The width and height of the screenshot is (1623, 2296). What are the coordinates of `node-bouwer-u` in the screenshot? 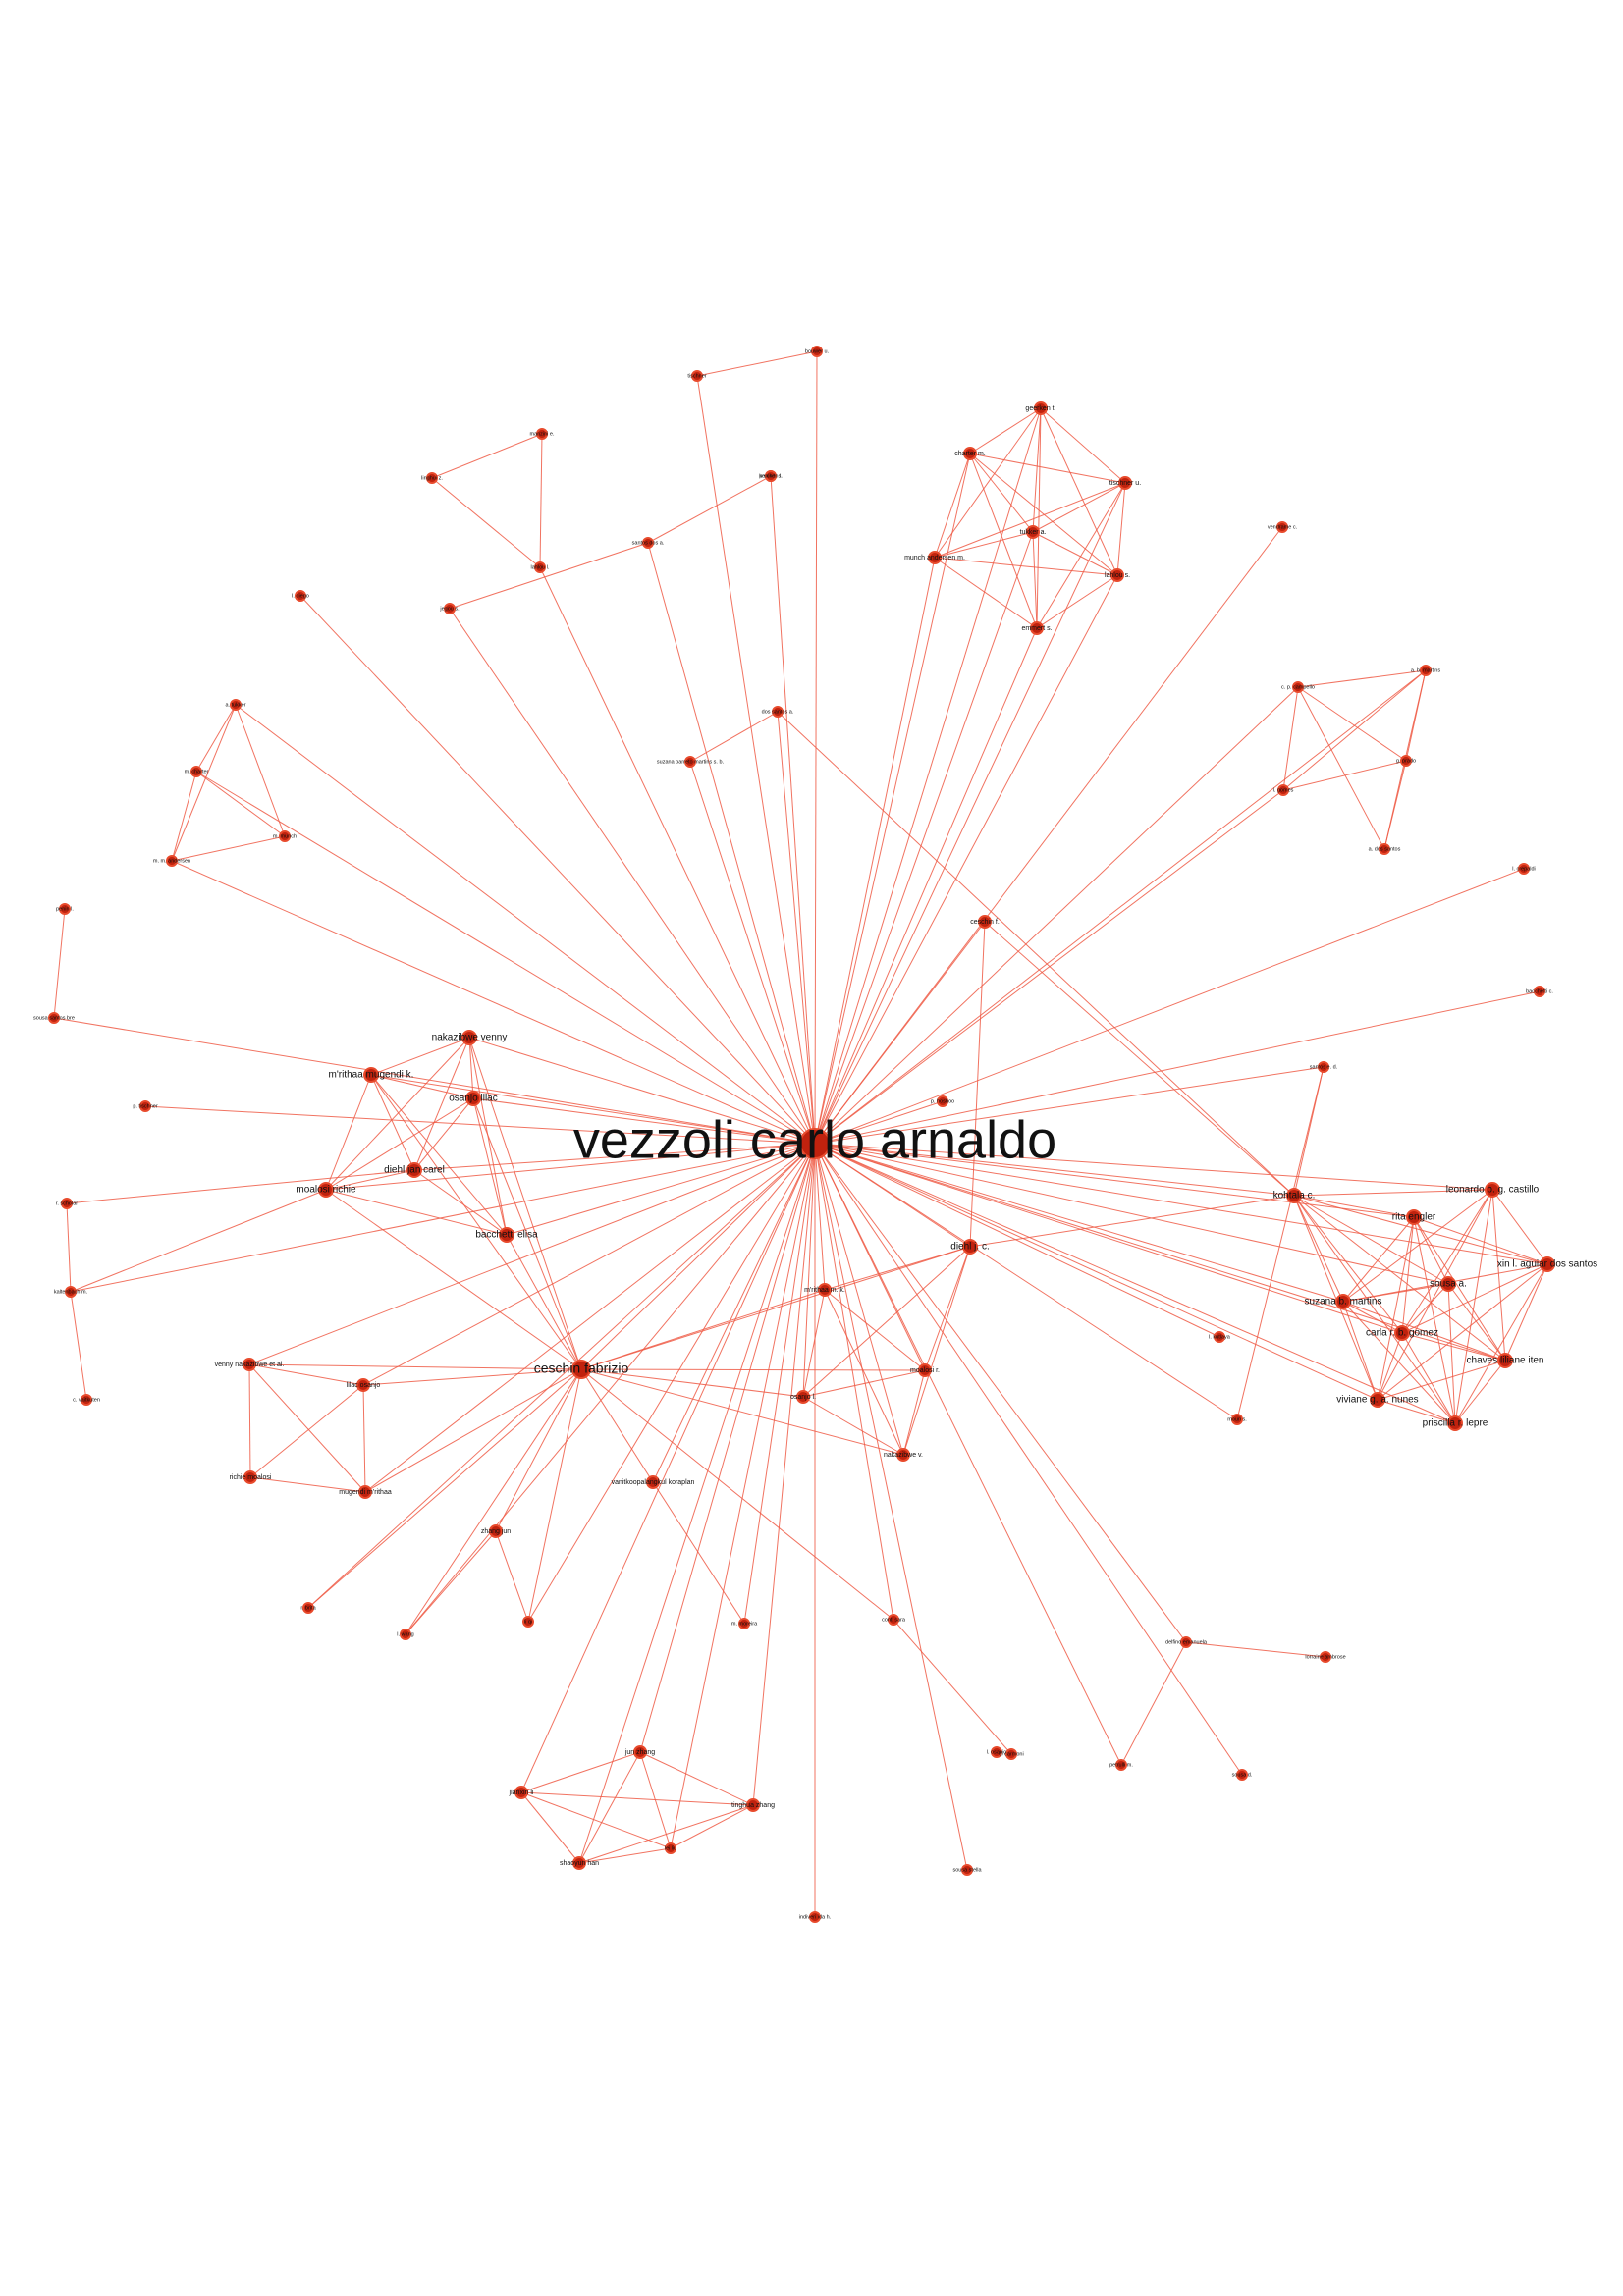 It's located at (817, 351).